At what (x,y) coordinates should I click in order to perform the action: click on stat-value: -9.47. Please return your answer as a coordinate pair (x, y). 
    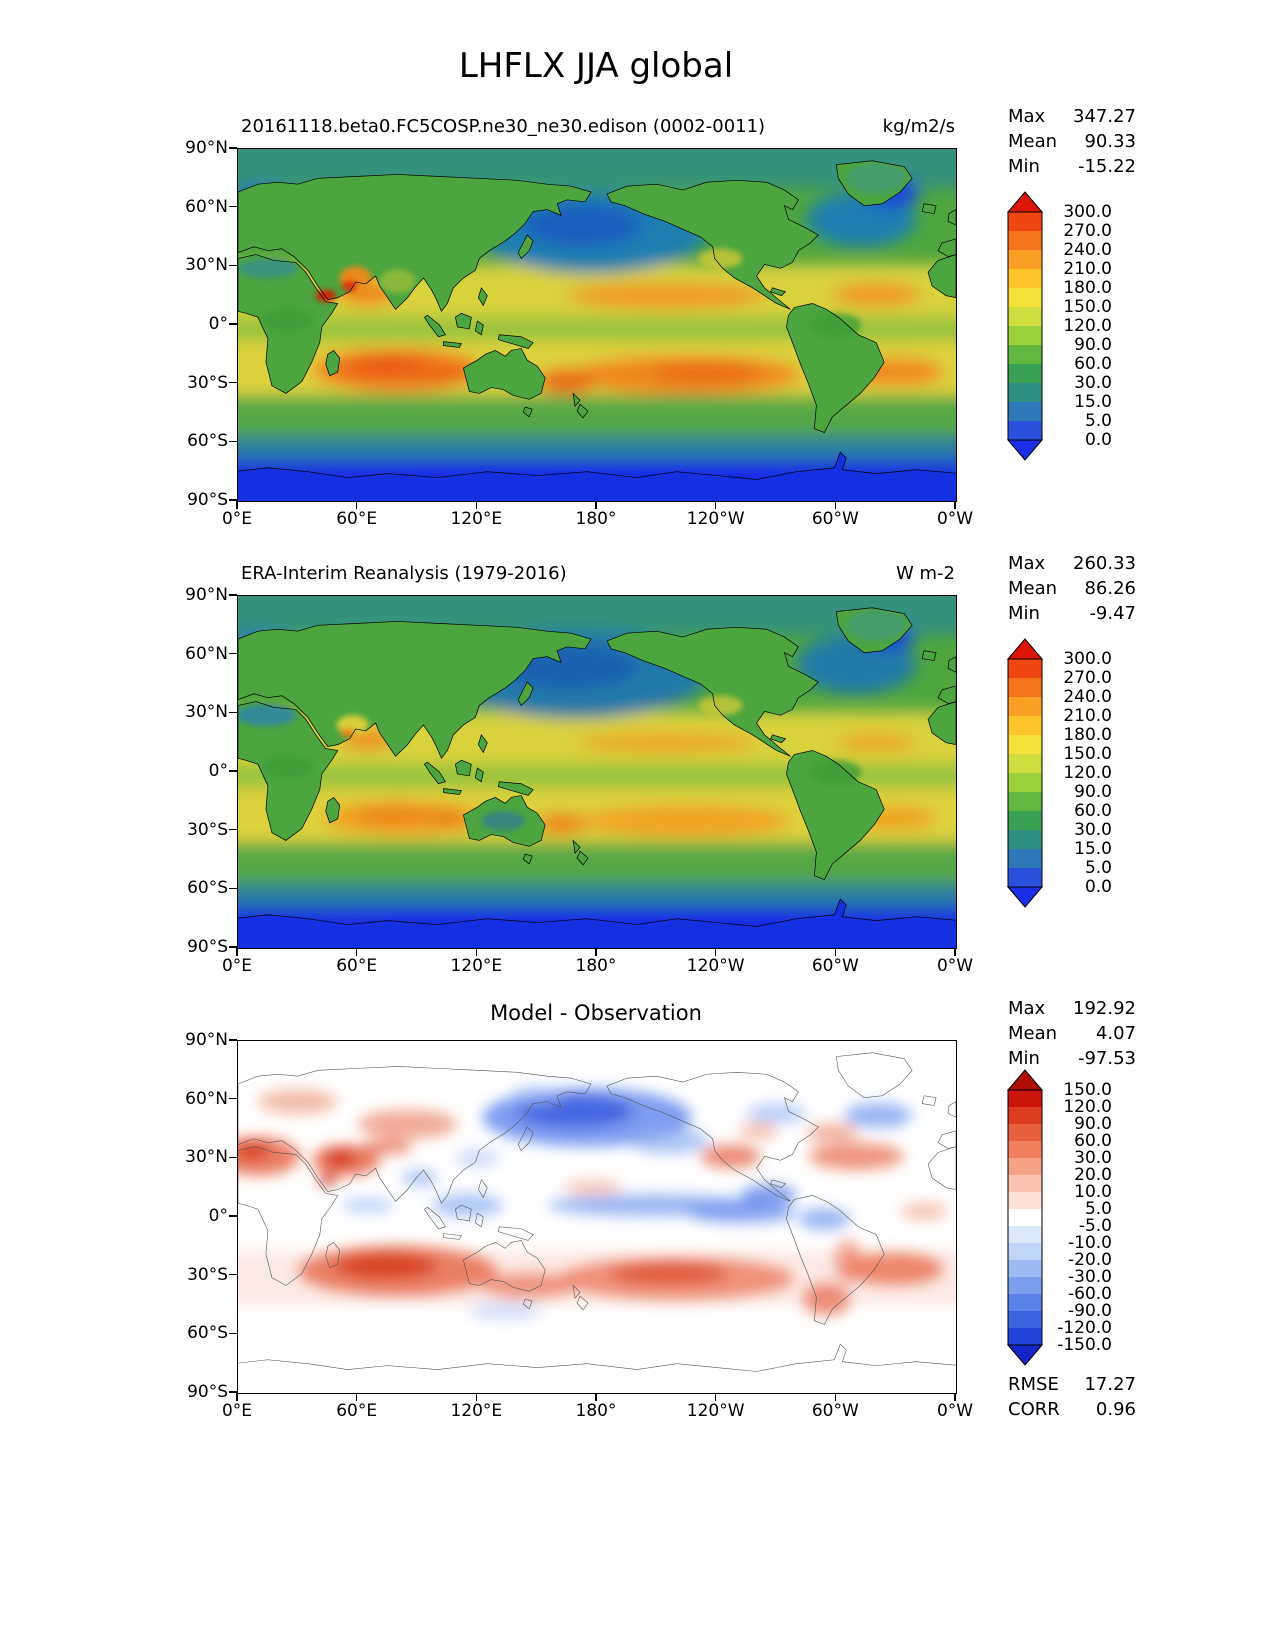
    Looking at the image, I should click on (1112, 613).